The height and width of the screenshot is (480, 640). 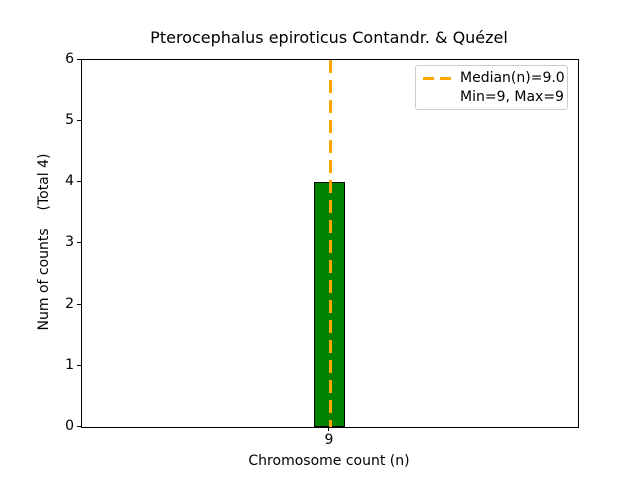 What do you see at coordinates (69, 242) in the screenshot?
I see `y-tick-label-3: 3` at bounding box center [69, 242].